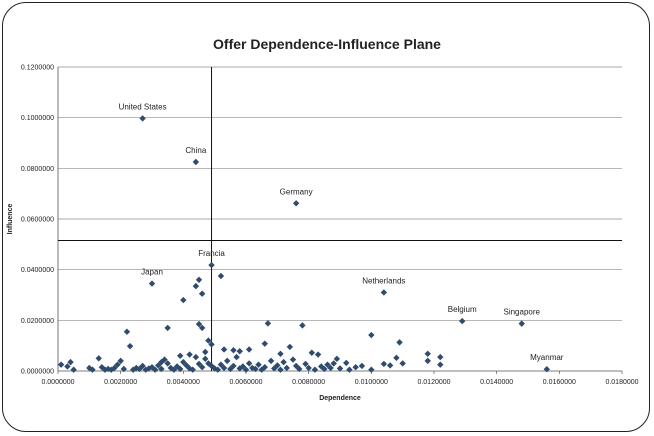 This screenshot has height=436, width=654. I want to click on x-tick-label: 0.0100000, so click(371, 382).